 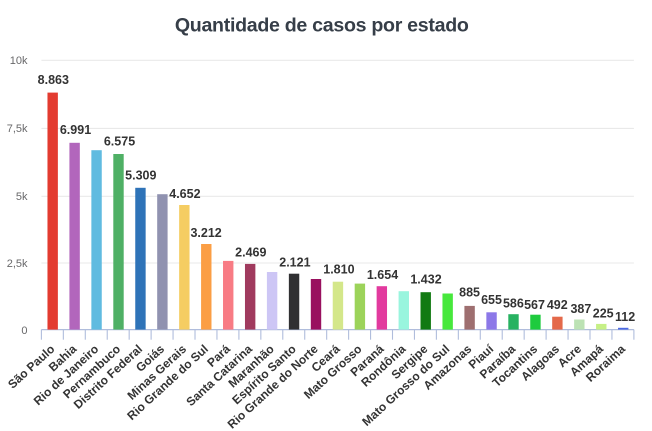 I want to click on svg-text: 2.469, so click(x=250, y=252).